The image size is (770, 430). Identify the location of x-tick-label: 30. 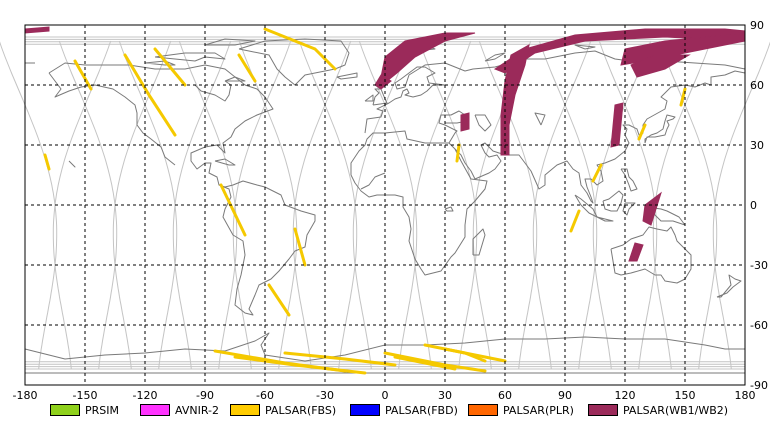
(445, 394).